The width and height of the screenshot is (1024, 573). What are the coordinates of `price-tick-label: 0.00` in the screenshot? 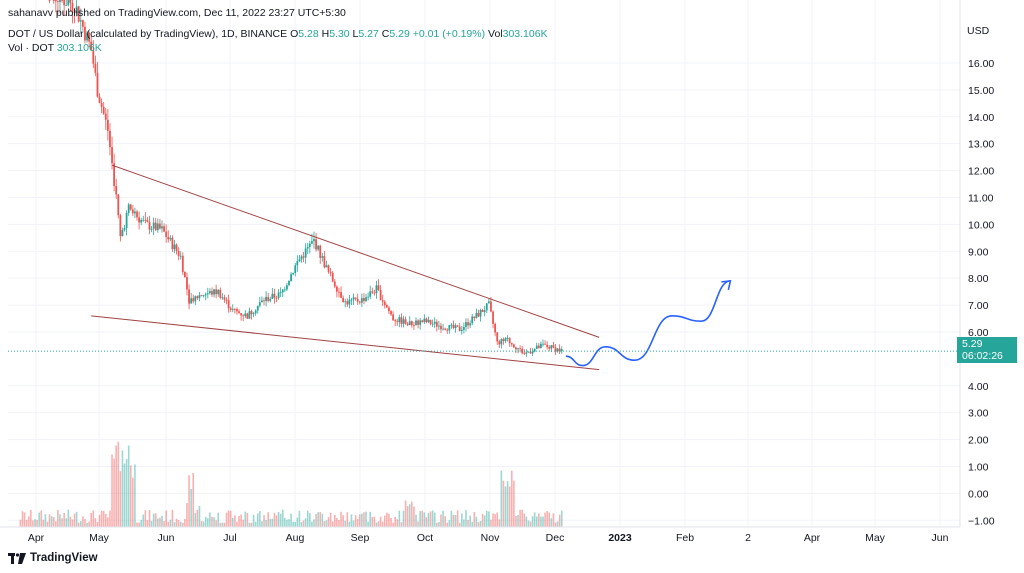 It's located at (978, 494).